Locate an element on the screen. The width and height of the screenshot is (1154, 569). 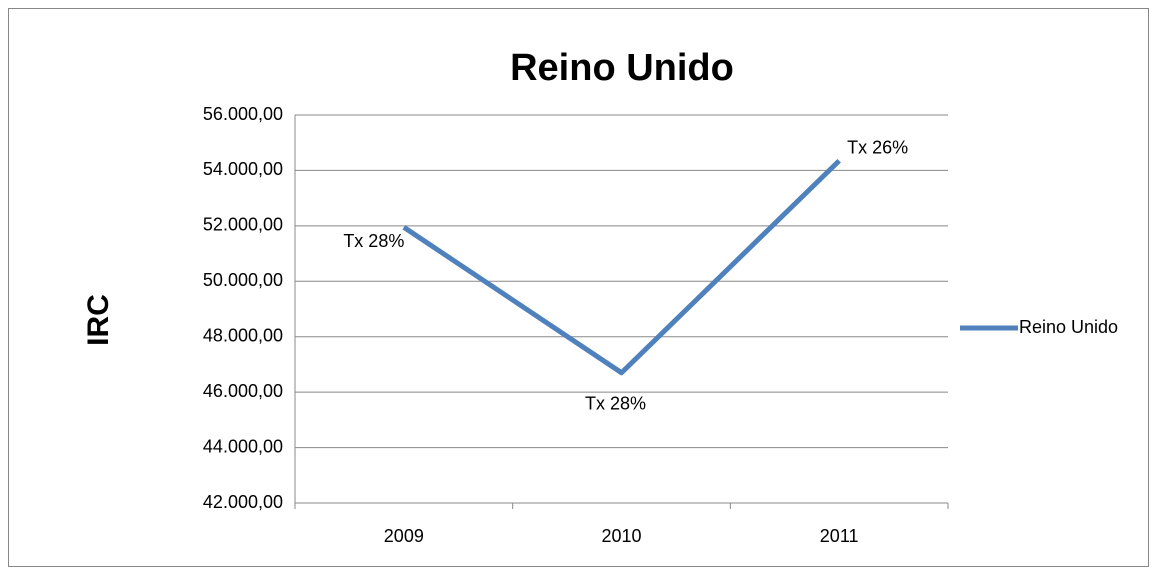
line-series is located at coordinates (621, 267).